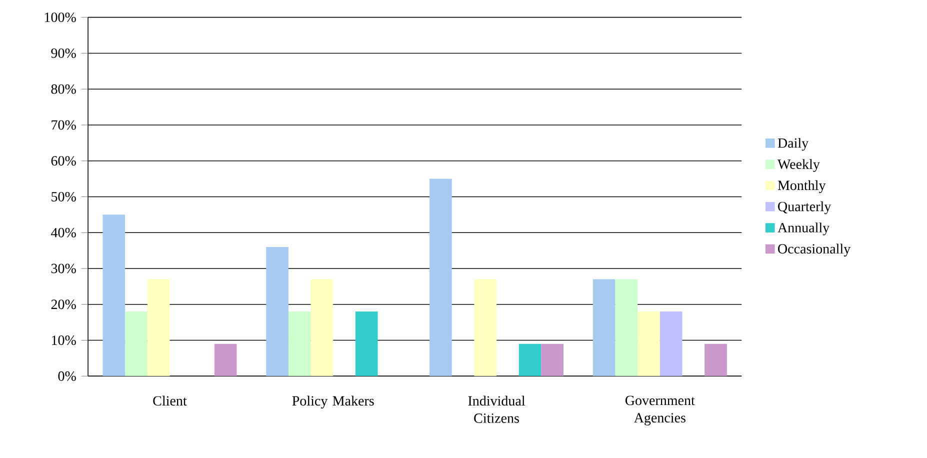 The width and height of the screenshot is (927, 458). I want to click on y-tick-label: 50%, so click(64, 197).